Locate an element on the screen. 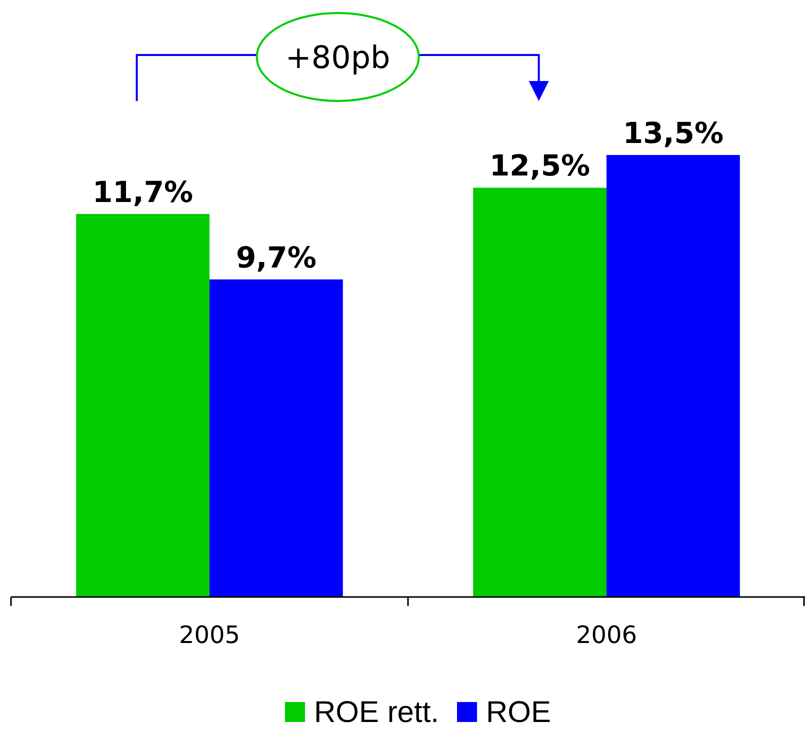 Image resolution: width=805 pixels, height=730 pixels. x-tick-label: 2005 is located at coordinates (209, 635).